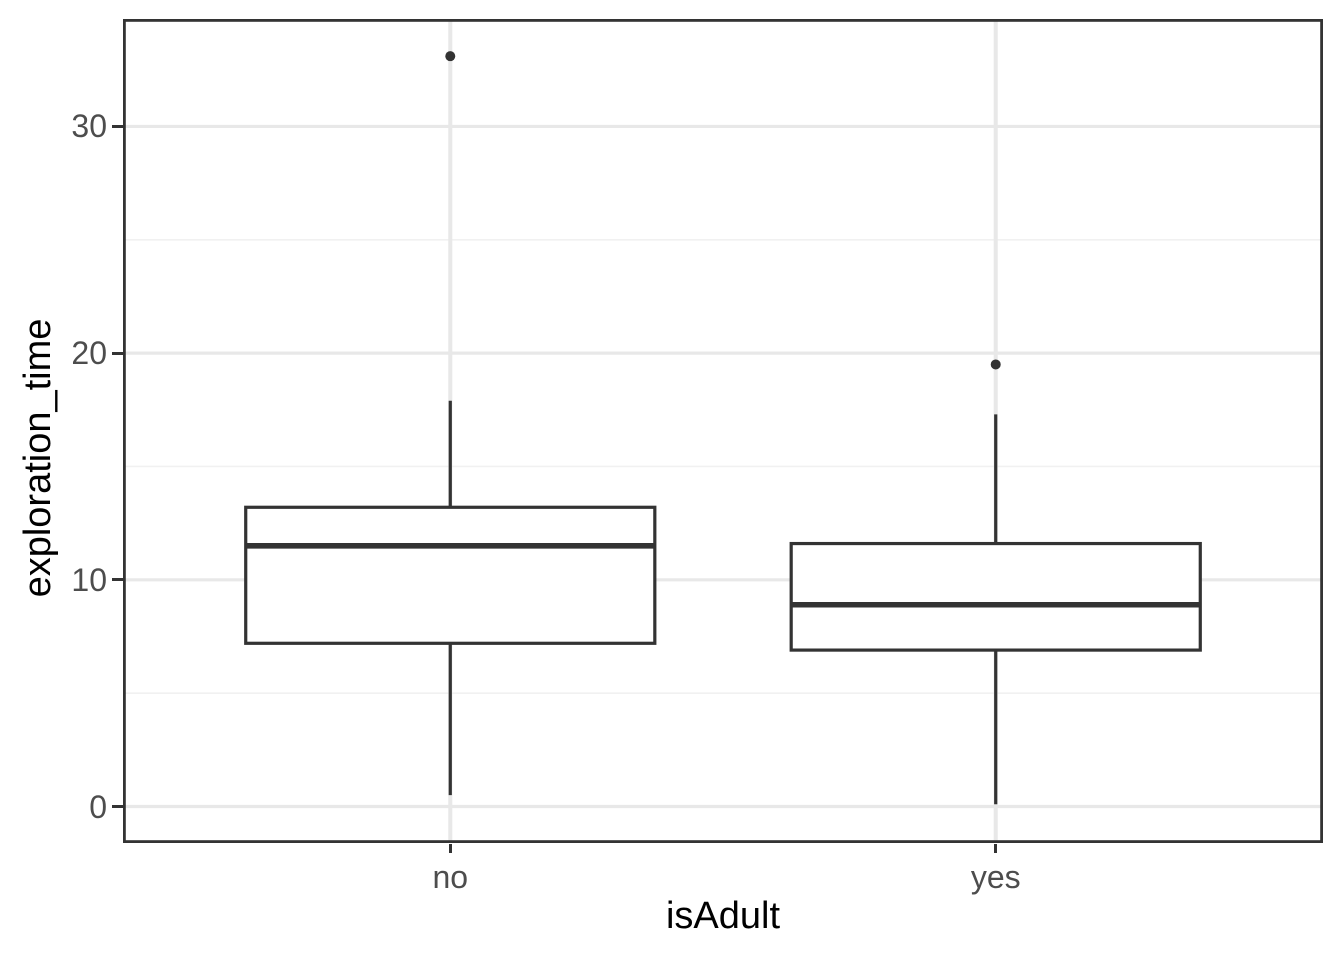 This screenshot has height=960, width=1344. Describe the element at coordinates (450, 877) in the screenshot. I see `x-tick-label: no` at that location.